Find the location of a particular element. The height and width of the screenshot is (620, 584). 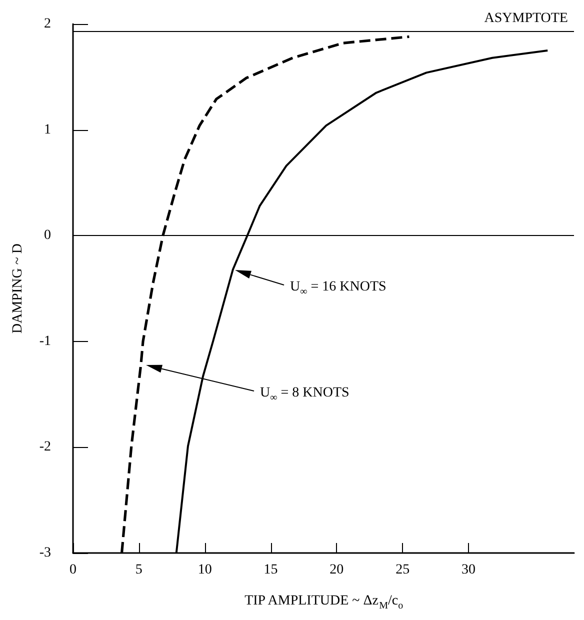

x-tick-label: 15 is located at coordinates (271, 570).